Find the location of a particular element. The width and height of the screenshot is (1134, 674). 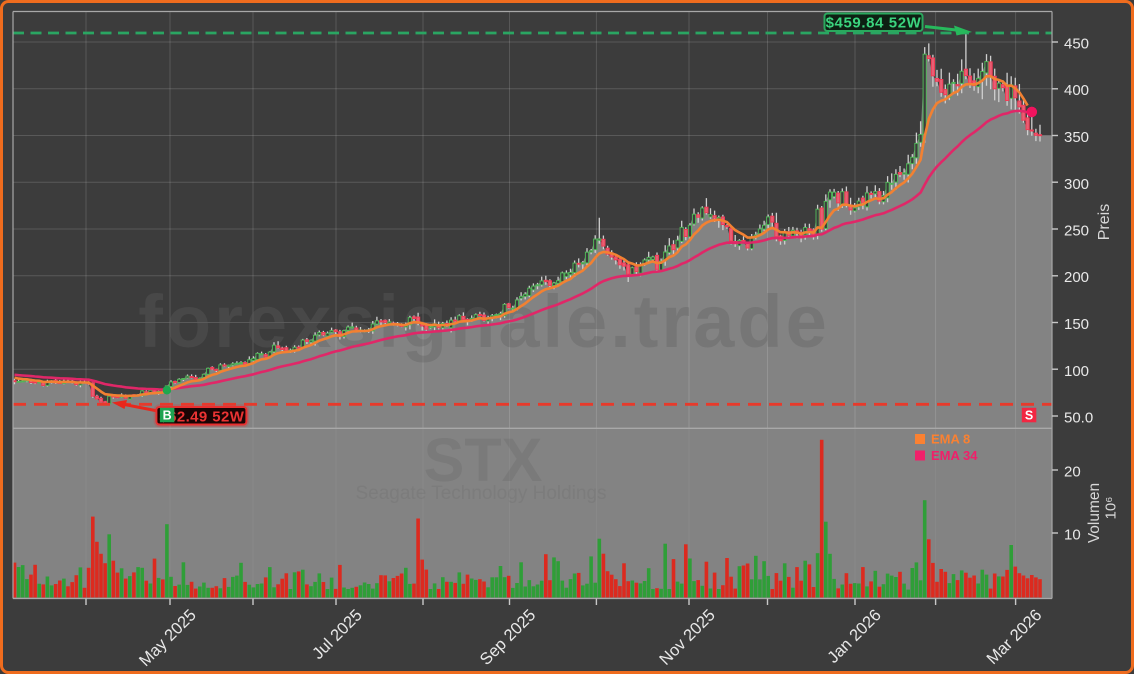

svg-text: Seagate Technology Holdings is located at coordinates (480, 493).